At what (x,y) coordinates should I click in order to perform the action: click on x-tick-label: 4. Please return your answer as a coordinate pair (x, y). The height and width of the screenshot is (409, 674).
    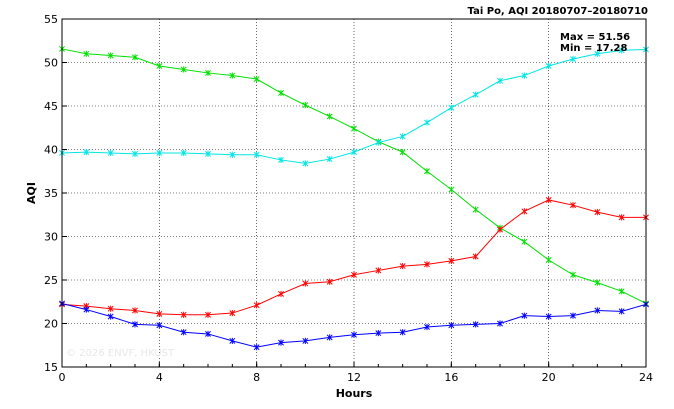
    Looking at the image, I should click on (159, 377).